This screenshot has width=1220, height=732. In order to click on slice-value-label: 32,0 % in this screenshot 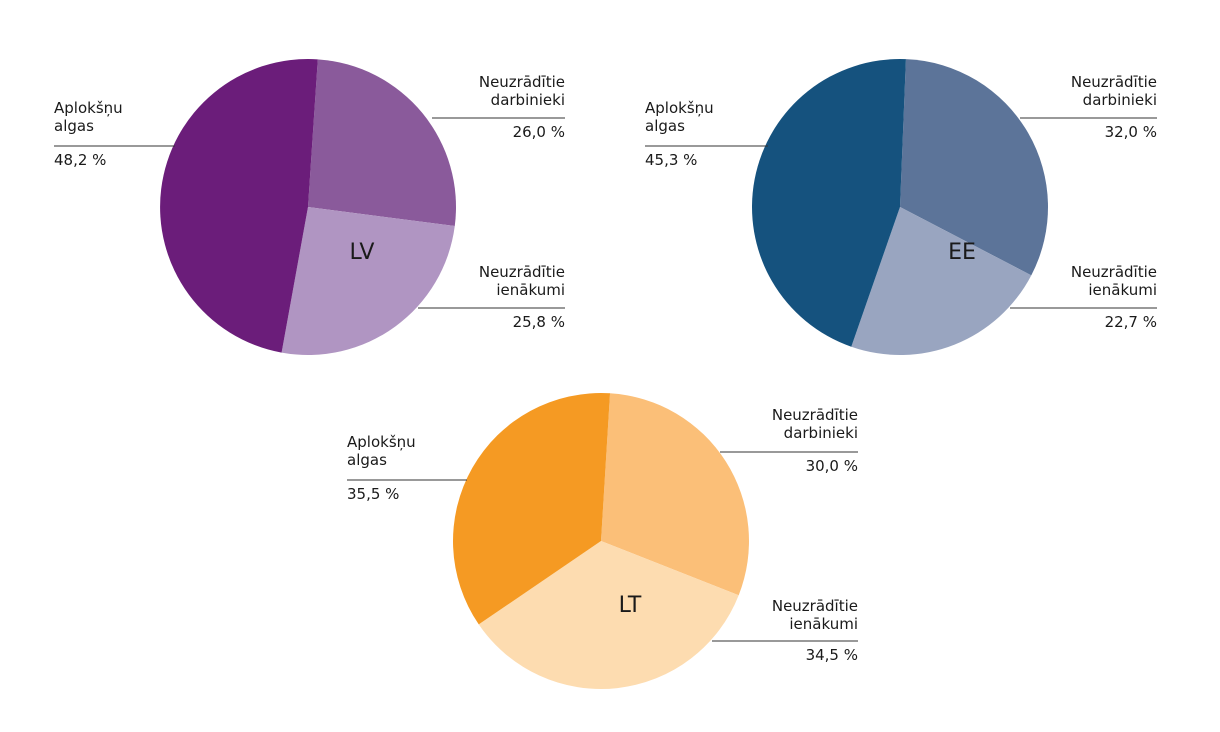, I will do `click(1131, 132)`.